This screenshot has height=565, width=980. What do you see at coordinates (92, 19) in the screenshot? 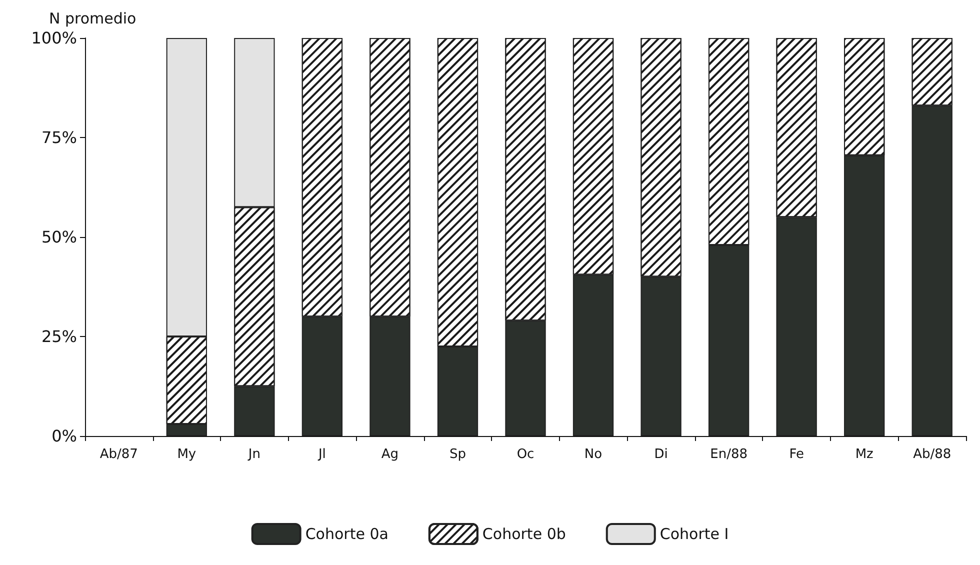
I see `y-axis-title: N promedio` at bounding box center [92, 19].